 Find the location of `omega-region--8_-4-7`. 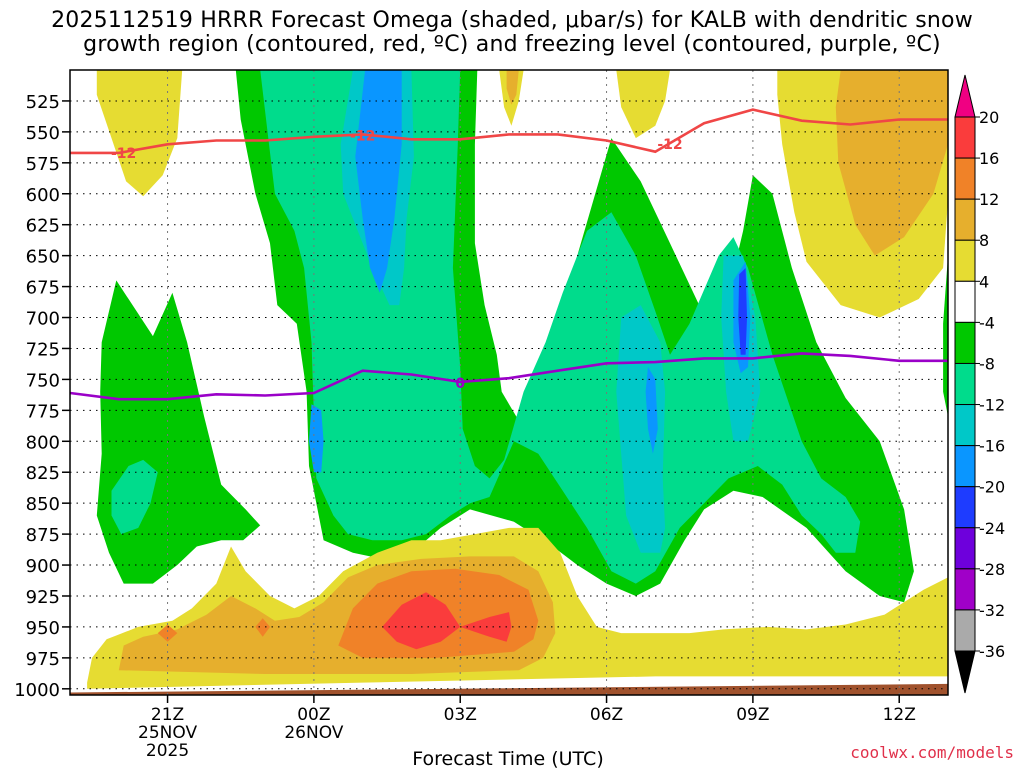

omega-region--8_-4-7 is located at coordinates (178, 432).